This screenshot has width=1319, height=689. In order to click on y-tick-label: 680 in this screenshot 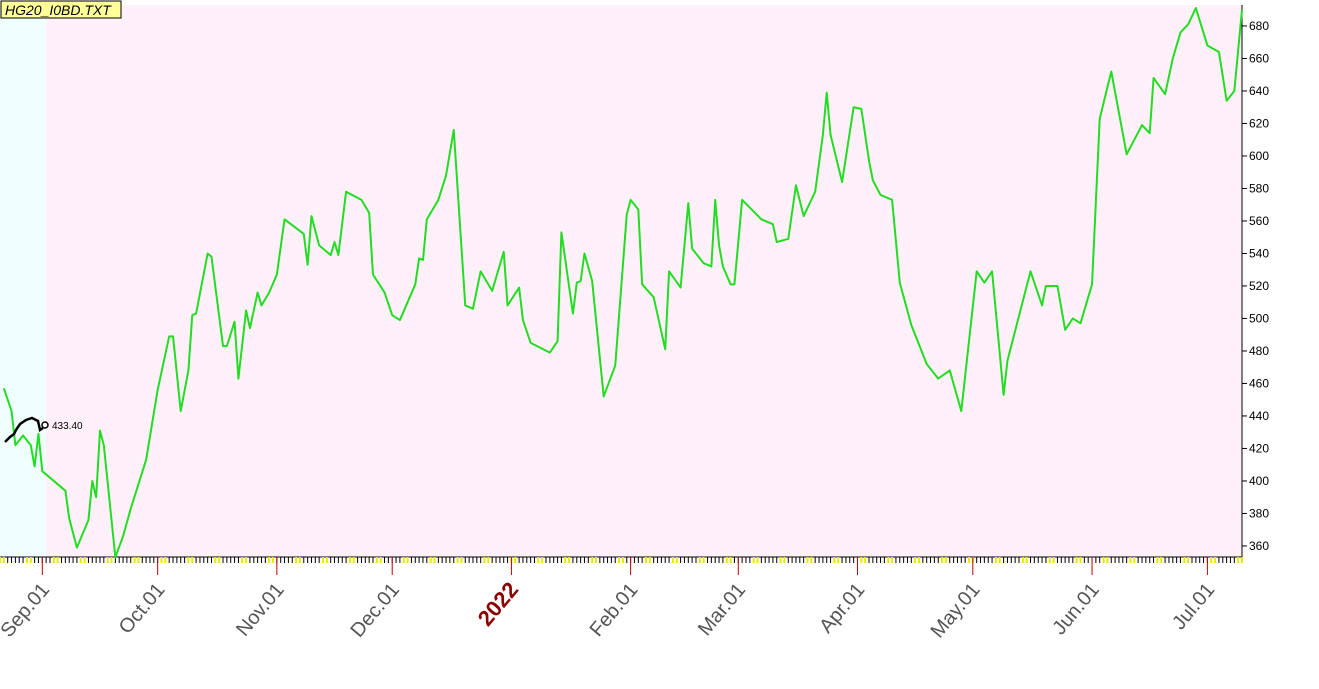, I will do `click(1259, 26)`.